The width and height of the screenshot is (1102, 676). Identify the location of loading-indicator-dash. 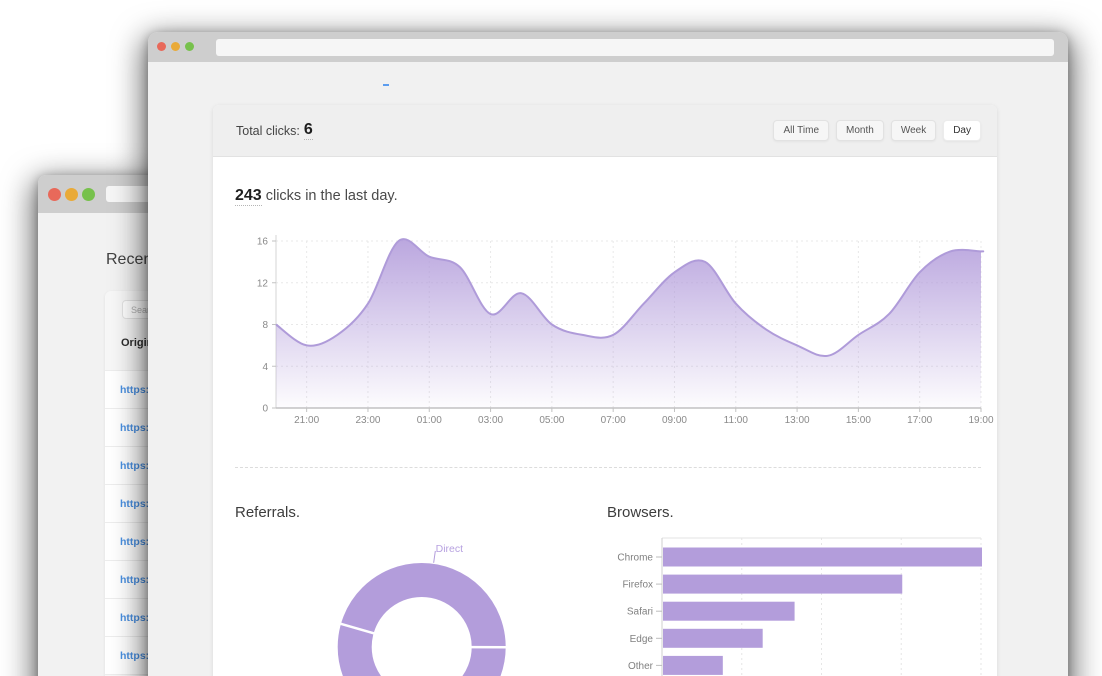
(386, 85).